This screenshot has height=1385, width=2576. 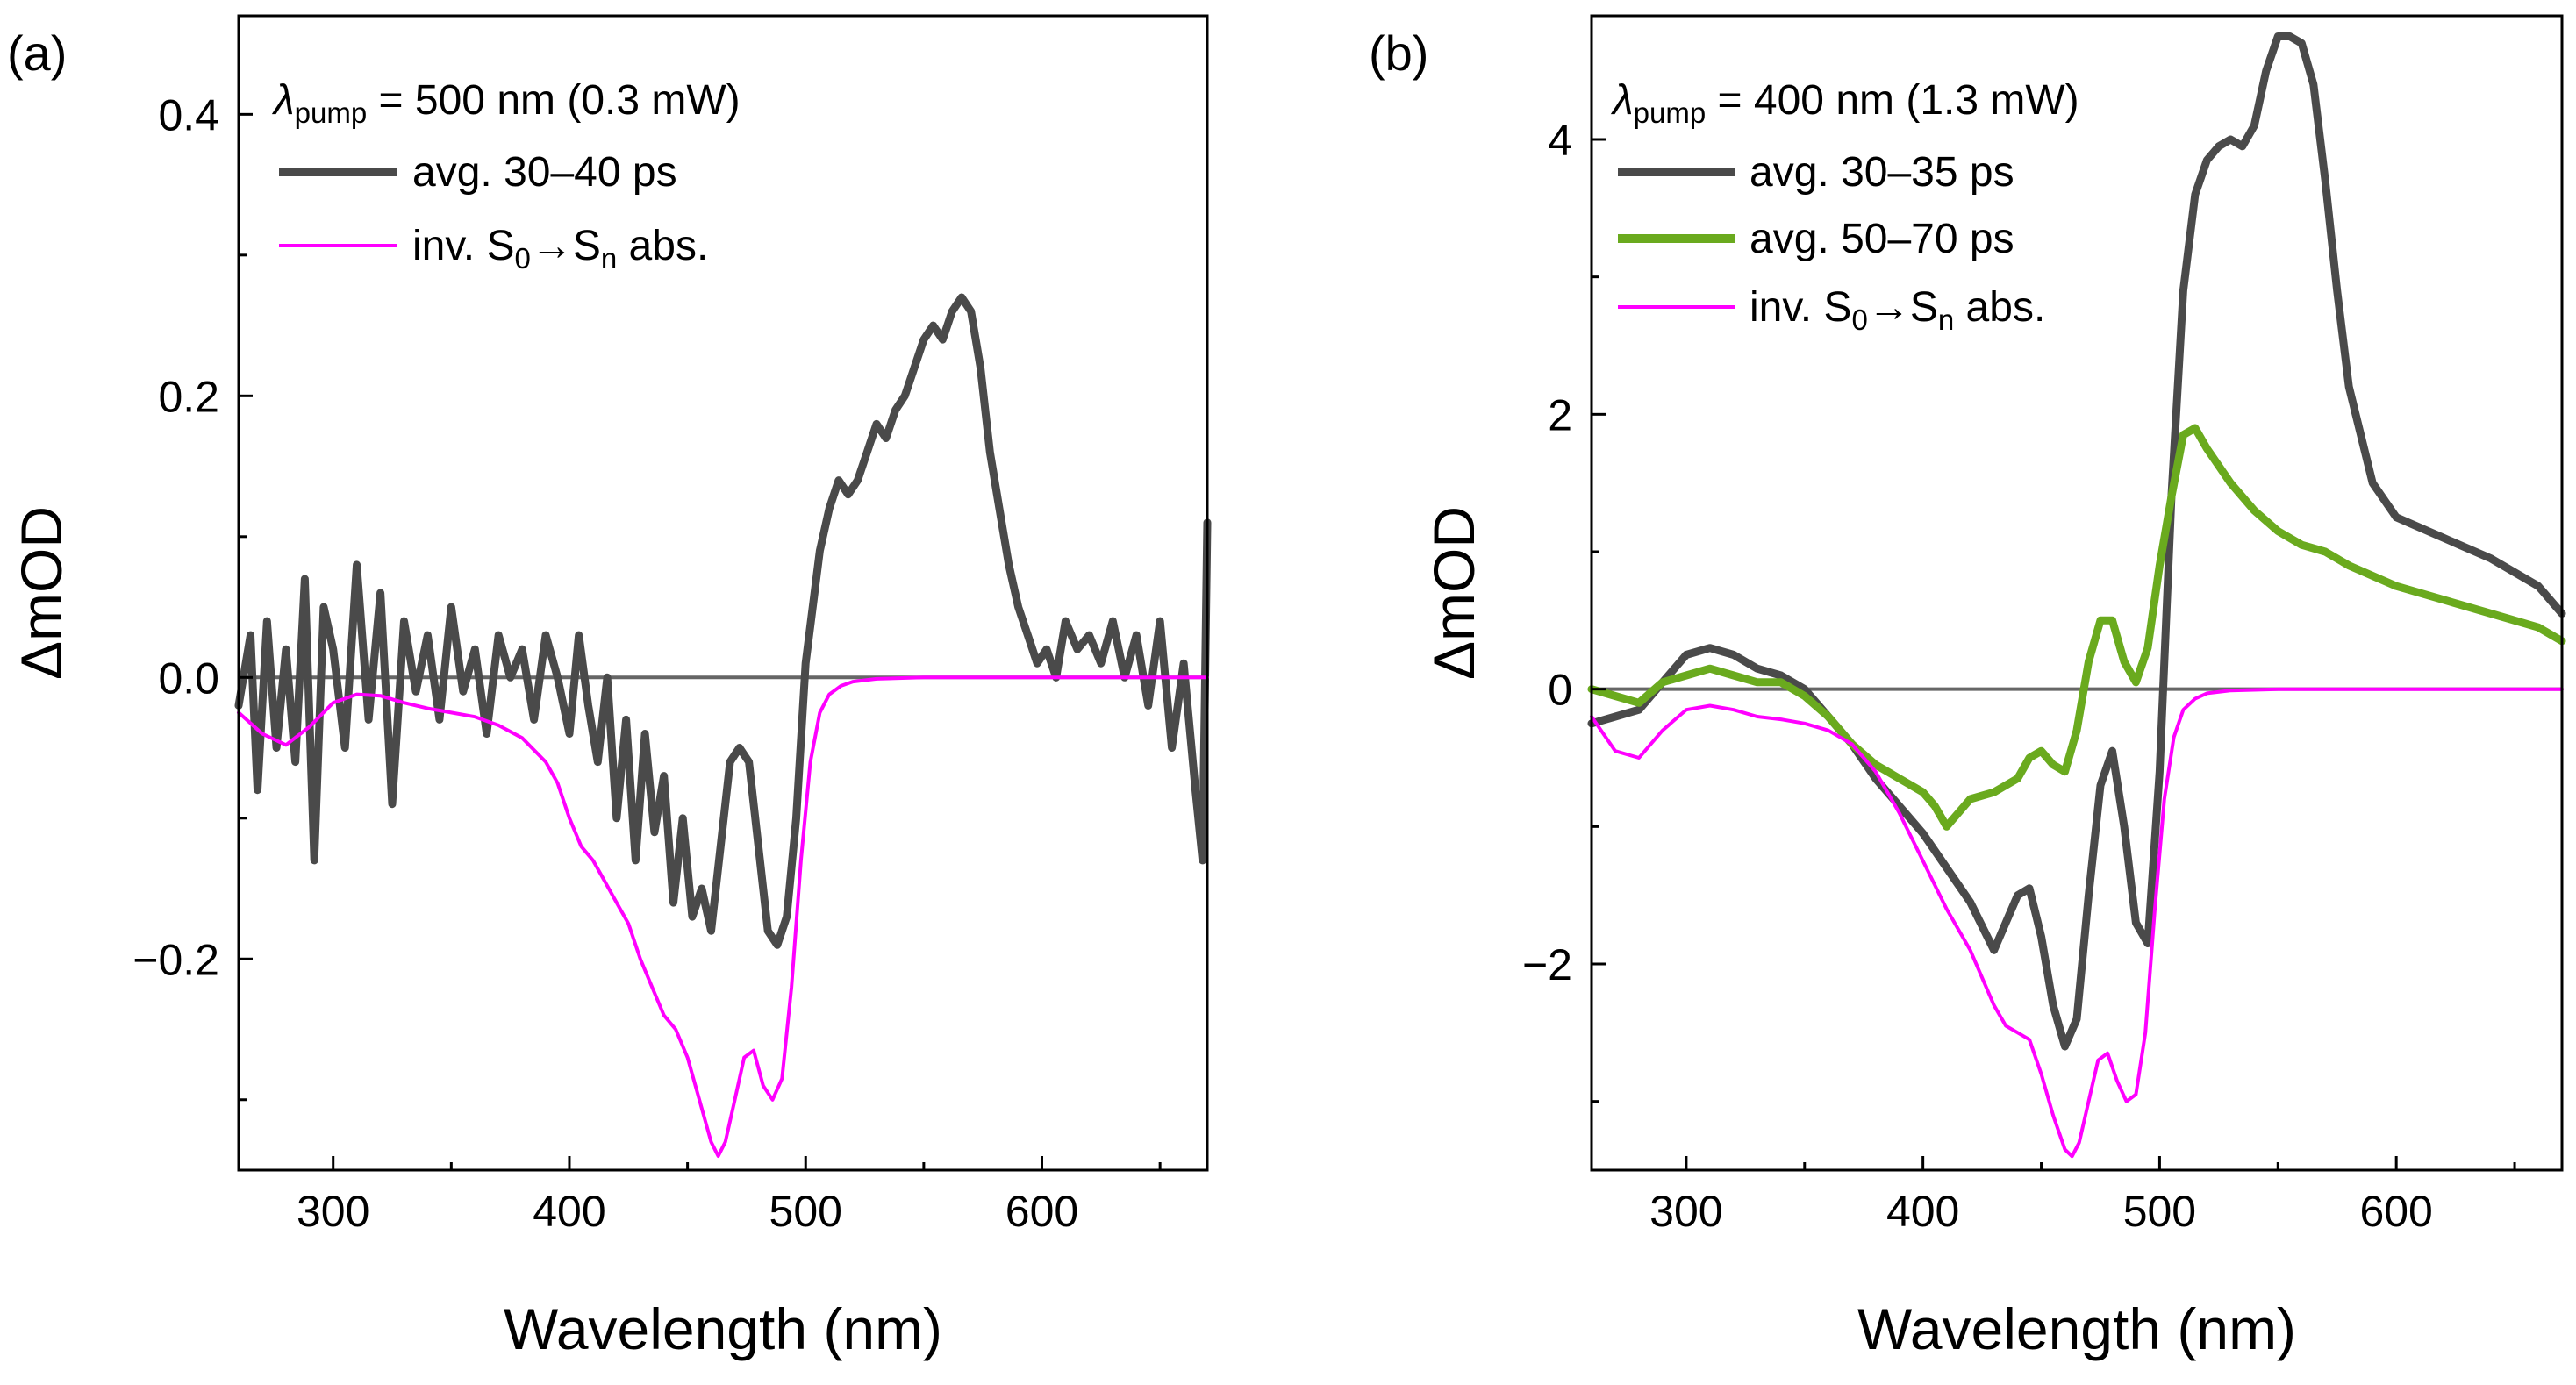 What do you see at coordinates (192, 596) in the screenshot?
I see `y-ticks: −0.2 0.0 0.2 0.4` at bounding box center [192, 596].